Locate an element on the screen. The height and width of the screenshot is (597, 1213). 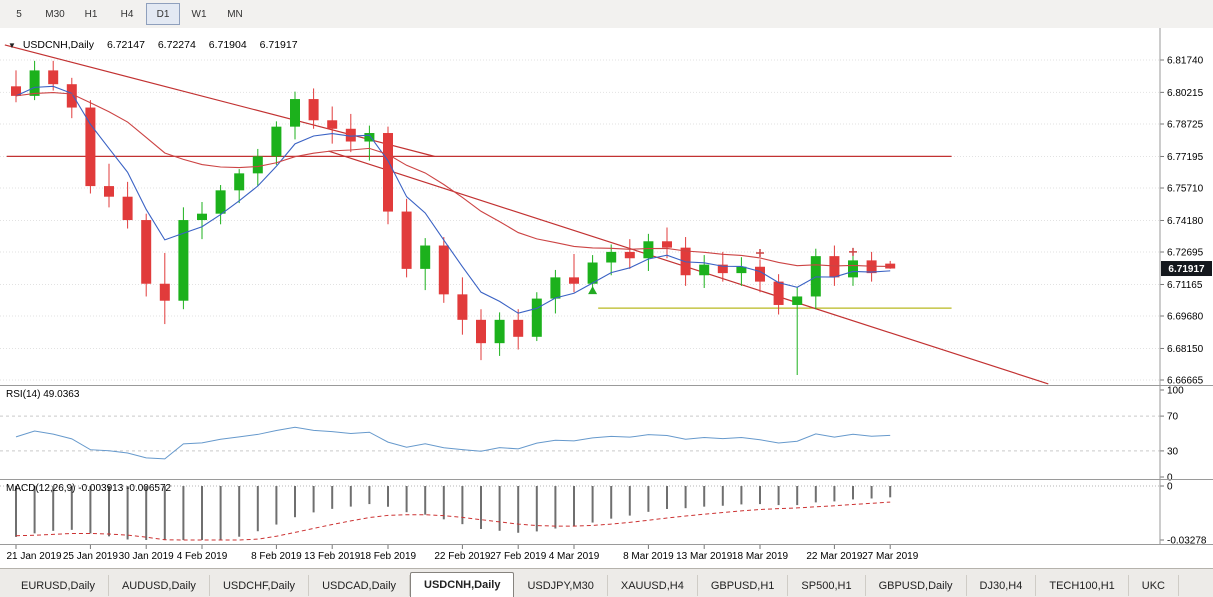
svg-text: -0.03278 is located at coordinates (1187, 541).